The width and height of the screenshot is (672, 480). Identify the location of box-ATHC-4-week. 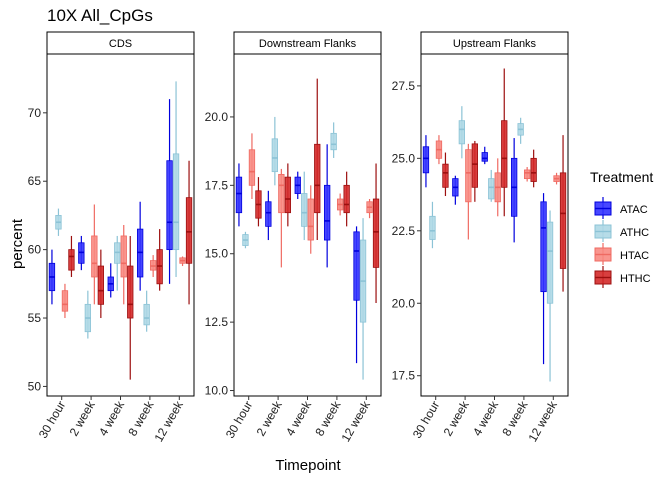
(304, 206).